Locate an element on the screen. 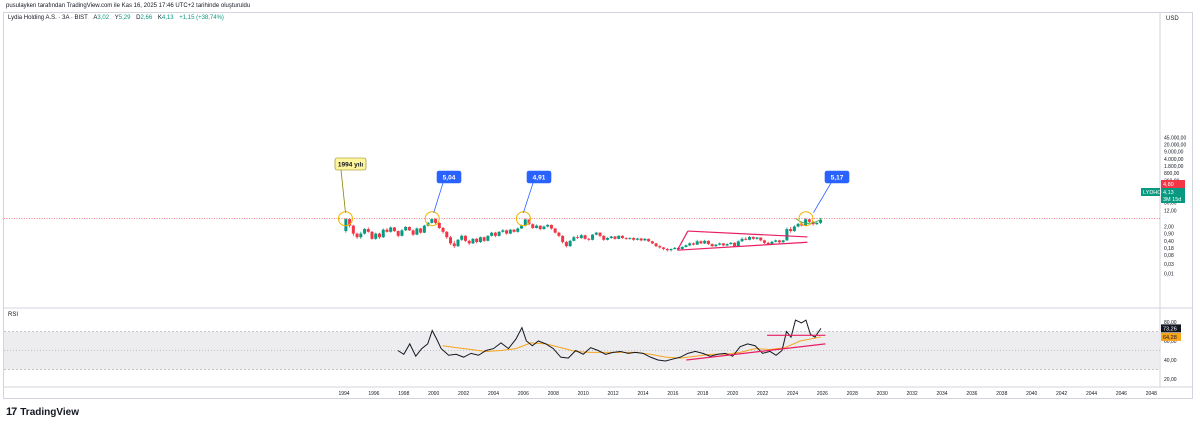 The image size is (1200, 426). callout-peak-2006-box is located at coordinates (539, 177).